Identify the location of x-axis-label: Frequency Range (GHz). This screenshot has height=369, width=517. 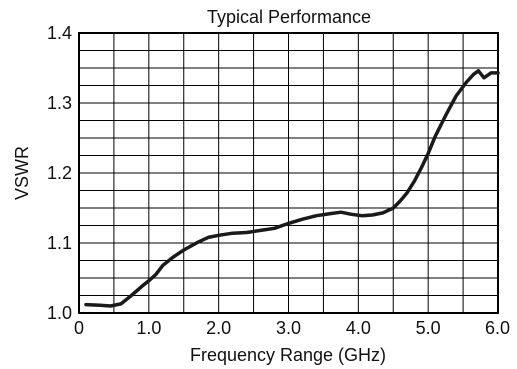
(288, 355).